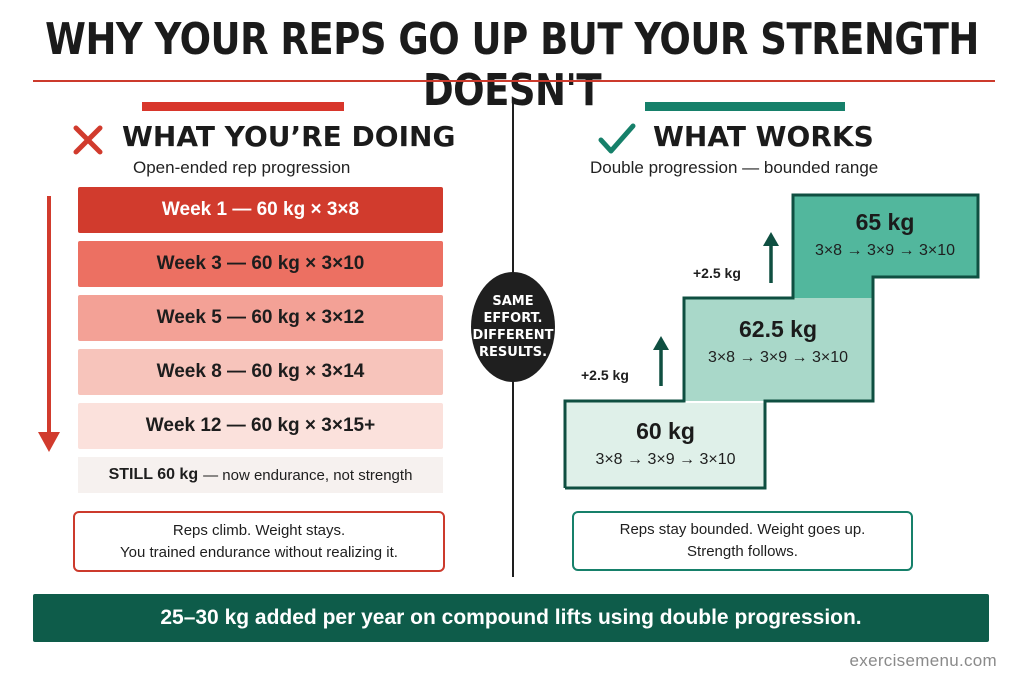 The width and height of the screenshot is (1024, 683). I want to click on check-icon, so click(617, 138).